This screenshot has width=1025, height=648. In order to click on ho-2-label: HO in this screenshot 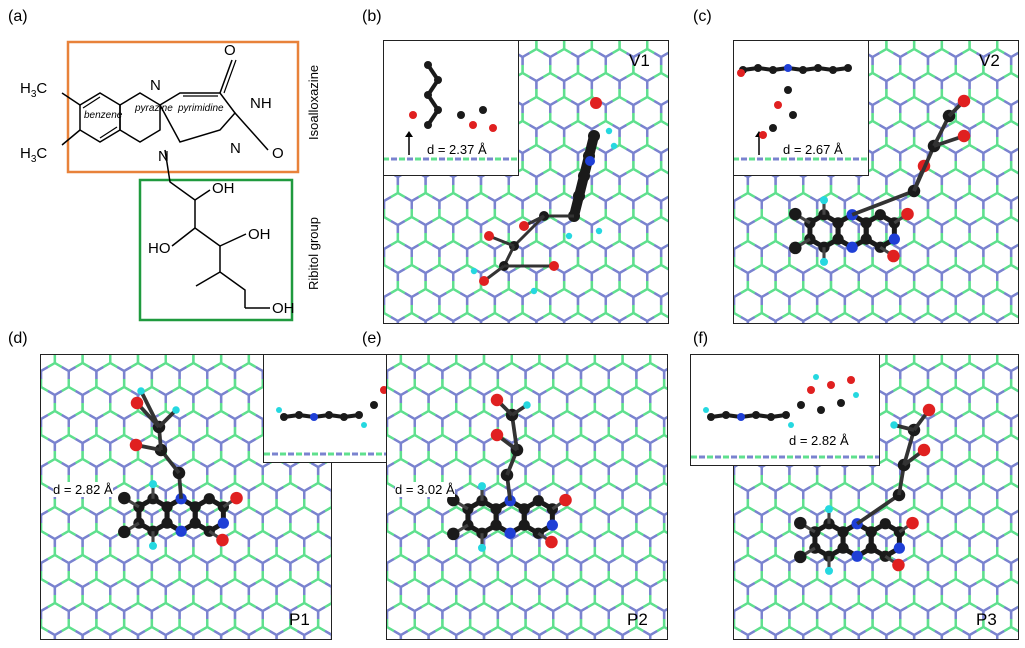, I will do `click(159, 248)`.